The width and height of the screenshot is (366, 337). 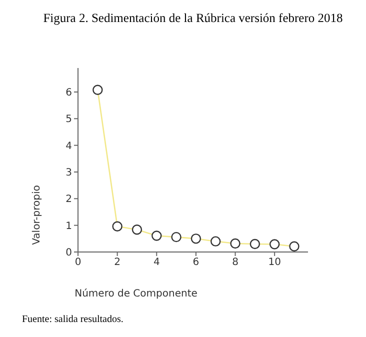 What do you see at coordinates (235, 262) in the screenshot?
I see `x-tick-label: 8` at bounding box center [235, 262].